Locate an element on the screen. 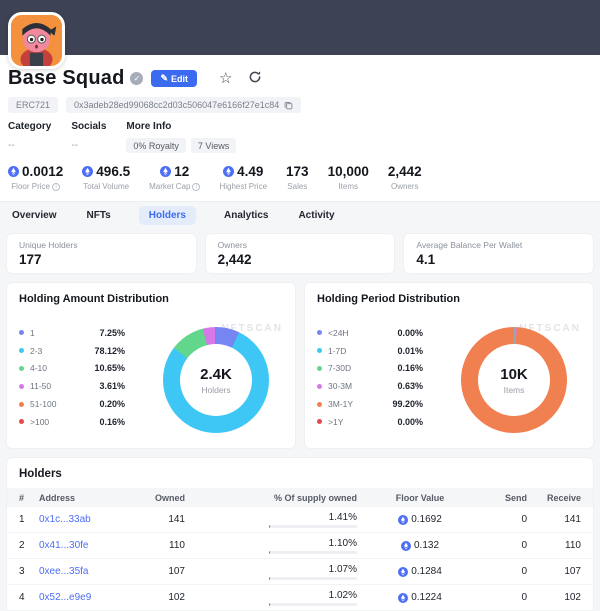 This screenshot has width=600, height=611. card-value: 2,442 is located at coordinates (234, 259).